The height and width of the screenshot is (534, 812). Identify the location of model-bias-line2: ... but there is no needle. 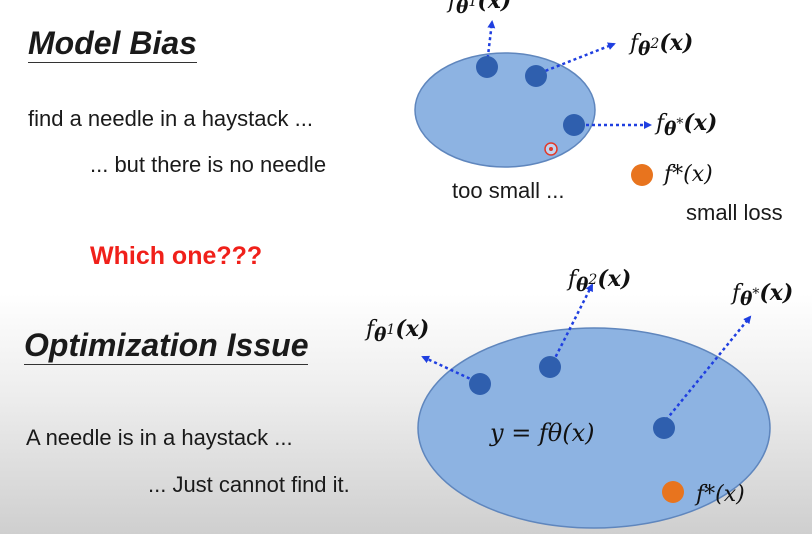
(208, 164).